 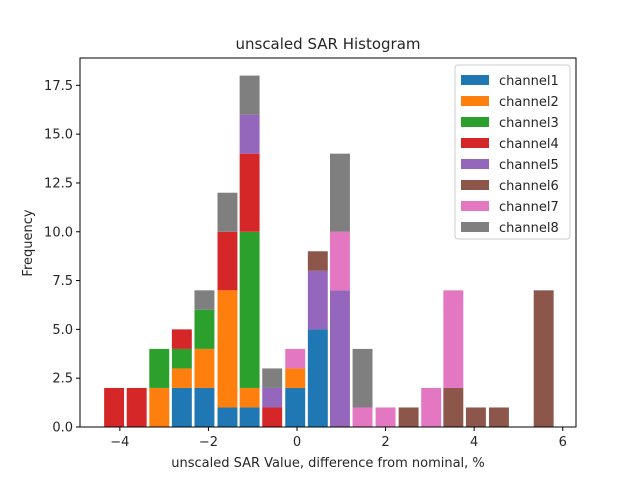 I want to click on legend-swatch-channel8, so click(x=475, y=227).